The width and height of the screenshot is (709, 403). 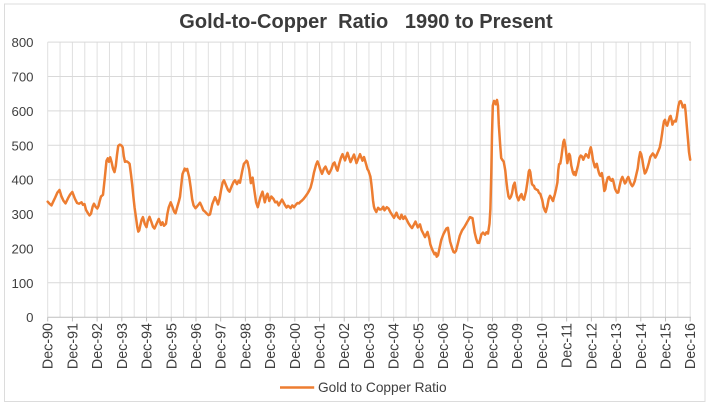 I want to click on svg-text: Dec-02, so click(x=345, y=346).